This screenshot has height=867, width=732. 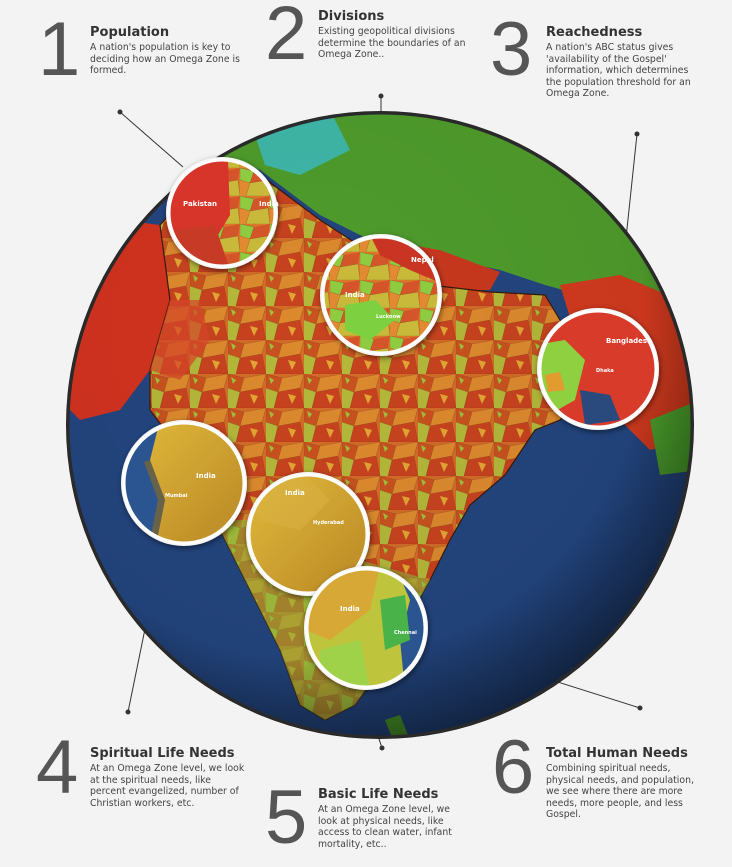 What do you see at coordinates (617, 753) in the screenshot?
I see `step-title: Total Human Needs` at bounding box center [617, 753].